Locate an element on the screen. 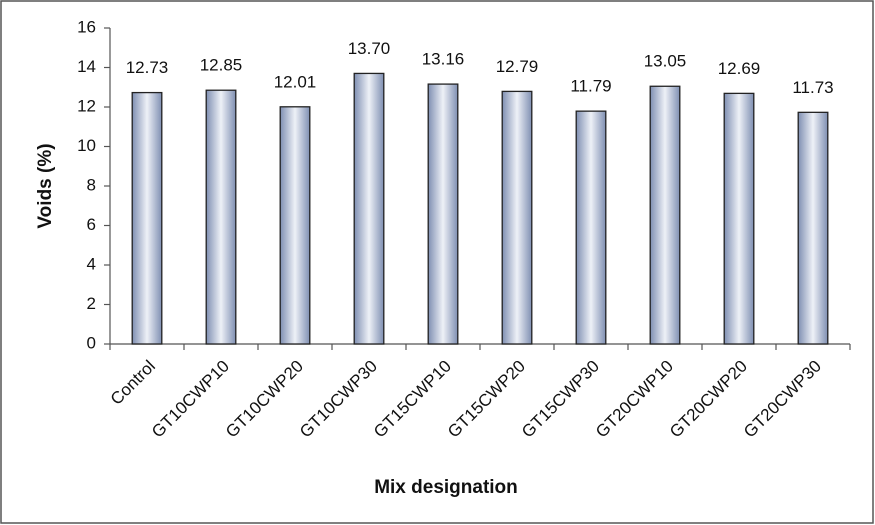 The image size is (875, 525). value-label: 12.79 is located at coordinates (517, 66).